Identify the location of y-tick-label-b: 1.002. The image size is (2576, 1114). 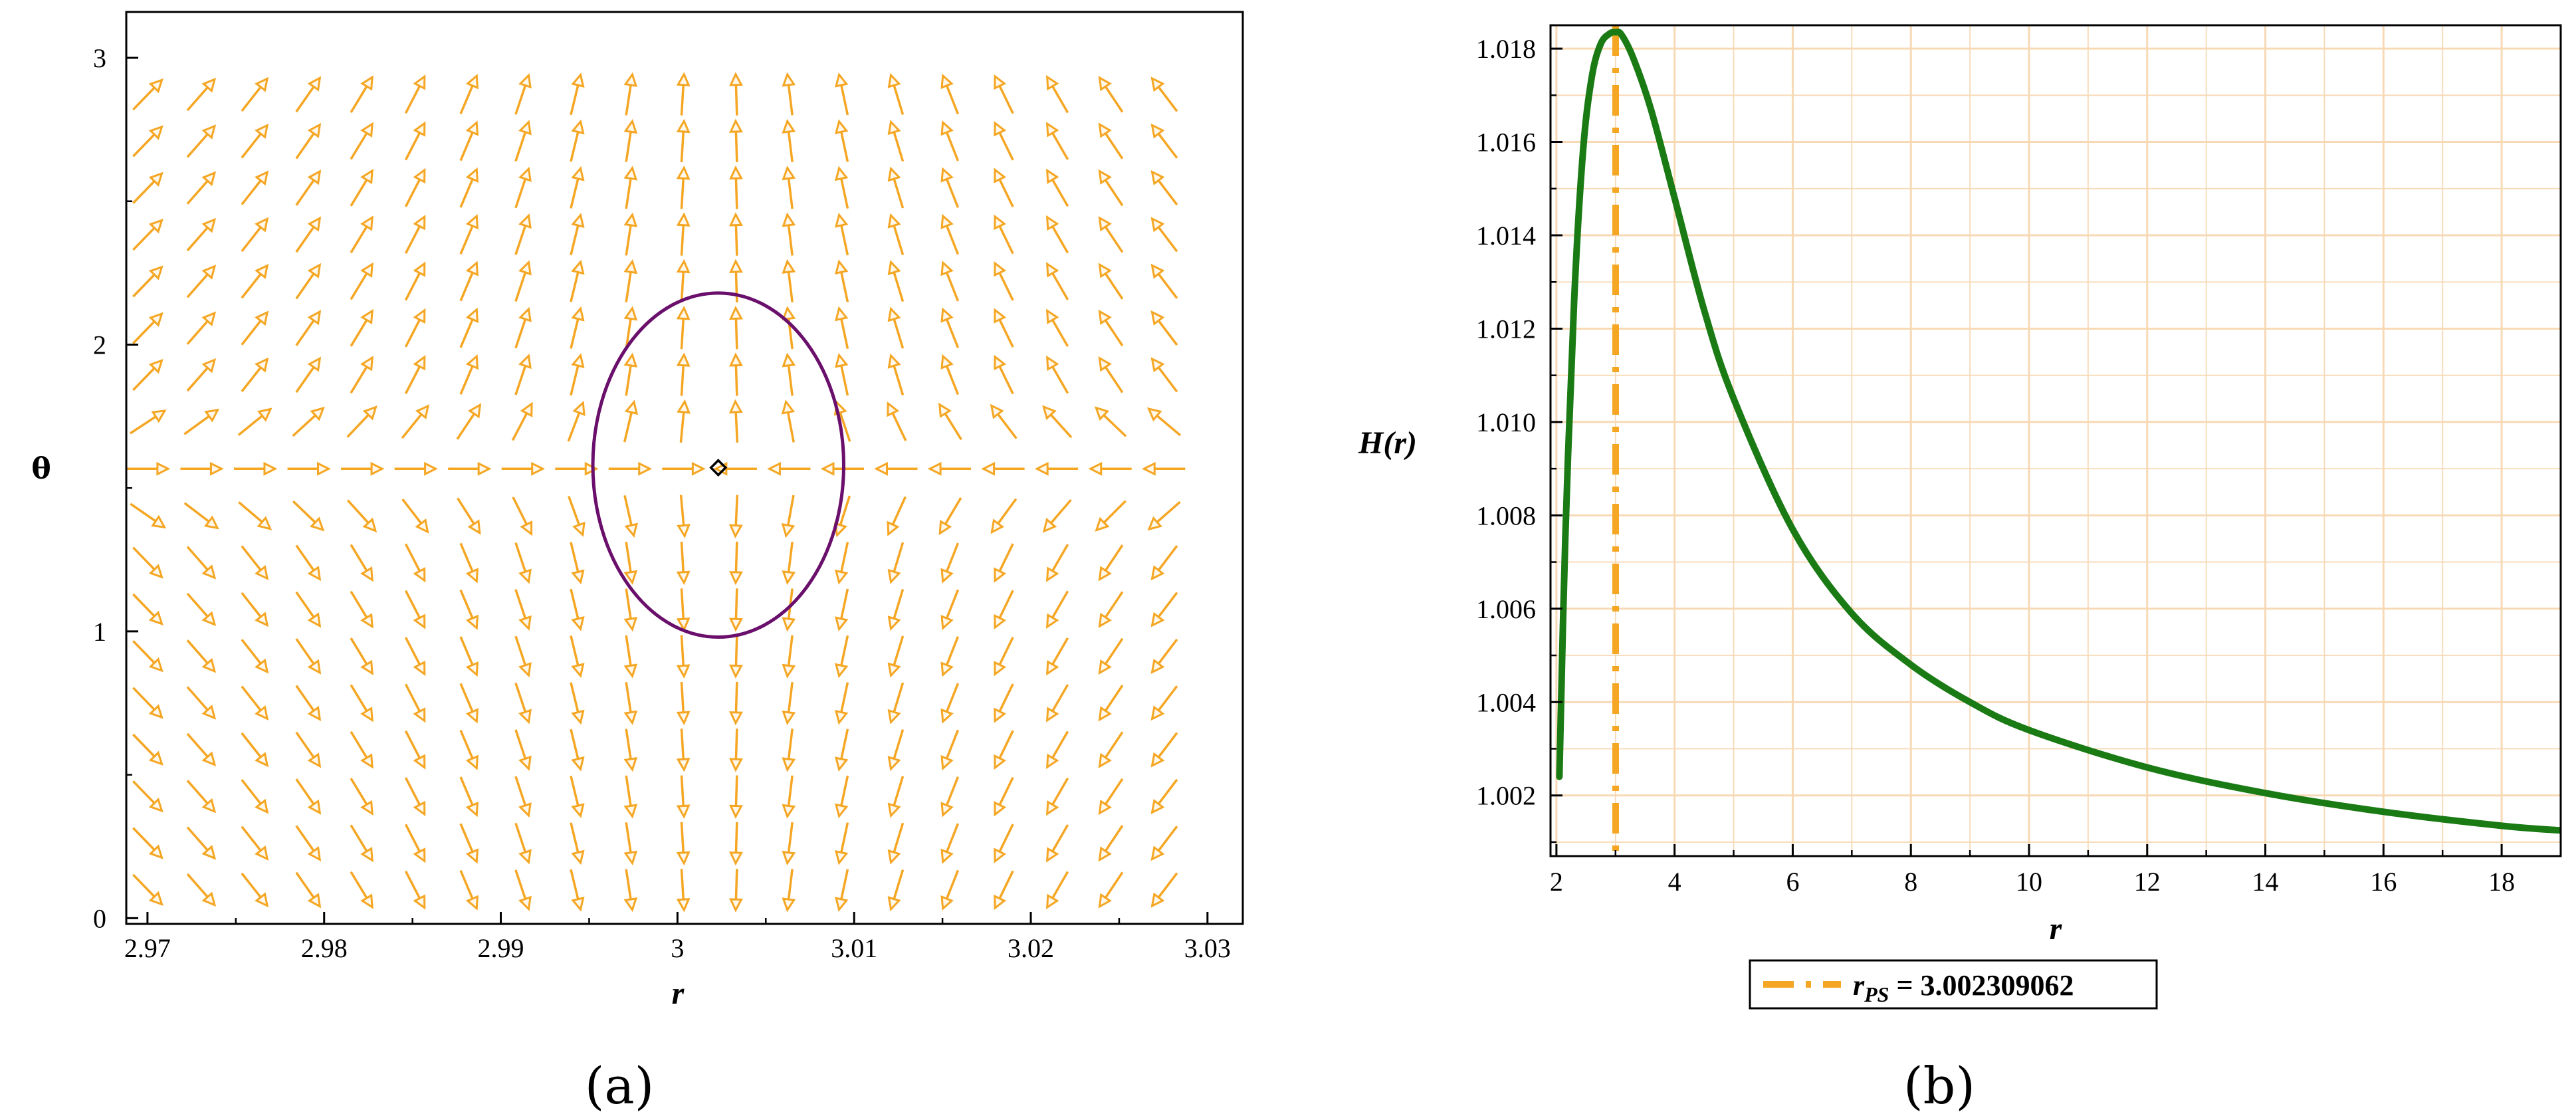
(1506, 796).